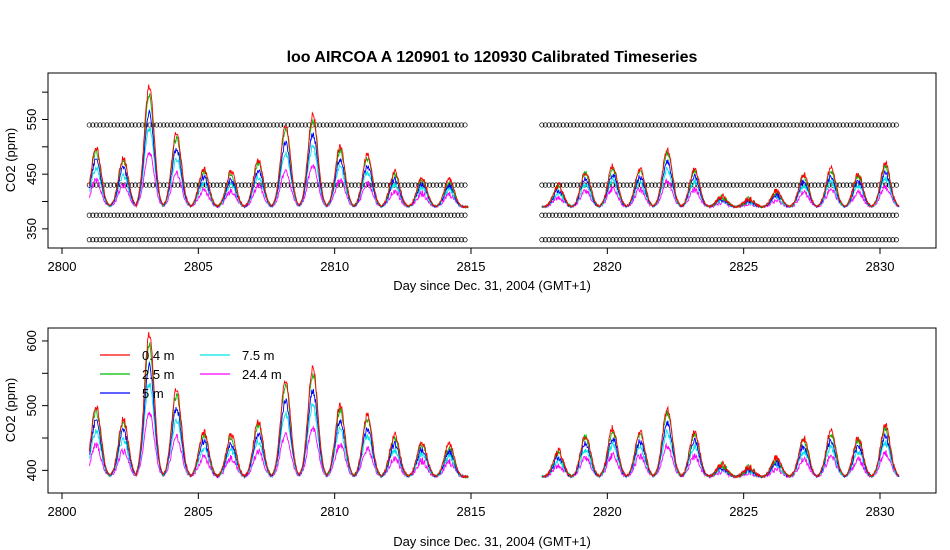 The height and width of the screenshot is (550, 950). What do you see at coordinates (258, 355) in the screenshot?
I see `legend-label: 7.5 m` at bounding box center [258, 355].